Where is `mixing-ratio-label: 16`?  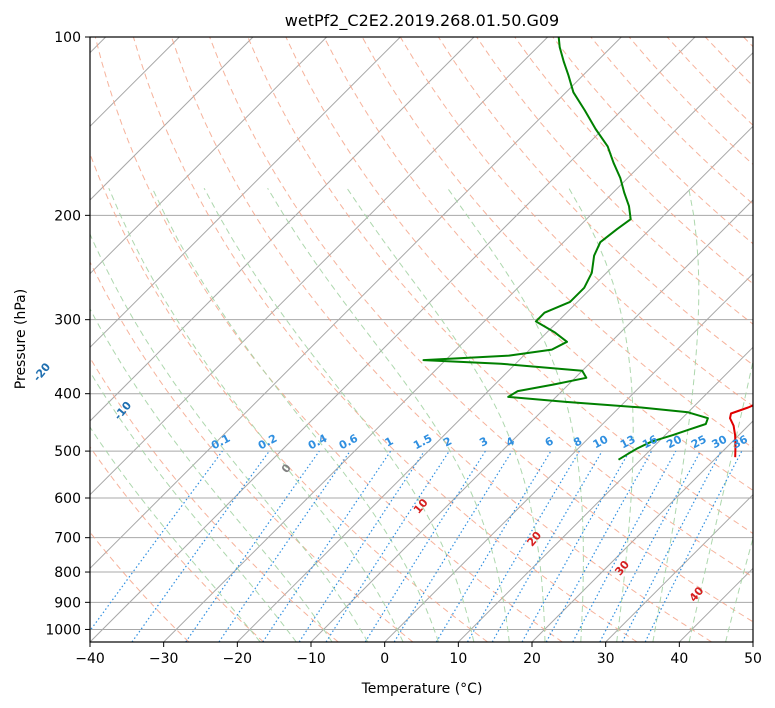
mixing-ratio-label: 16 is located at coordinates (650, 442).